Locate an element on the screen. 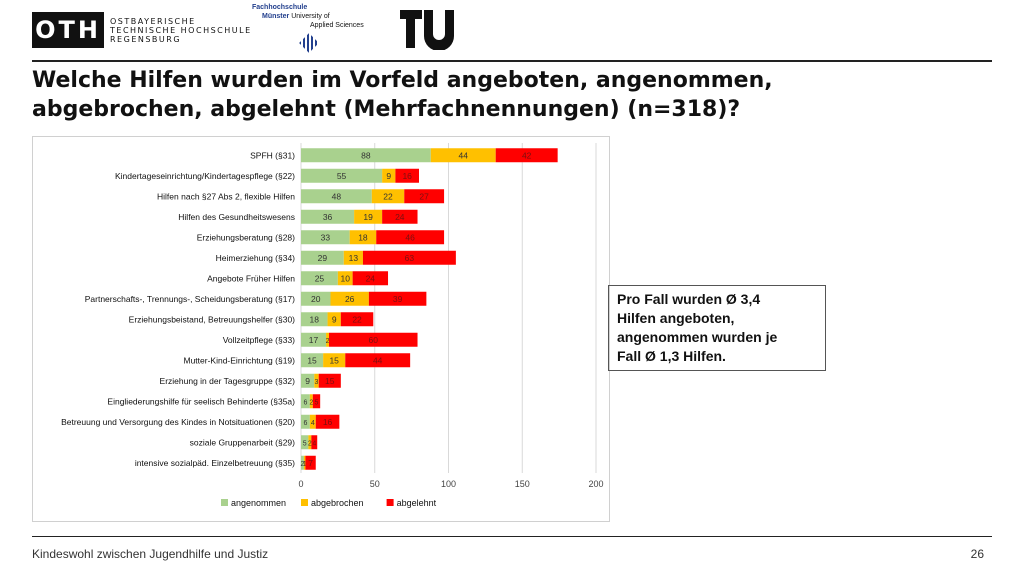  data-label: 16 is located at coordinates (328, 422).